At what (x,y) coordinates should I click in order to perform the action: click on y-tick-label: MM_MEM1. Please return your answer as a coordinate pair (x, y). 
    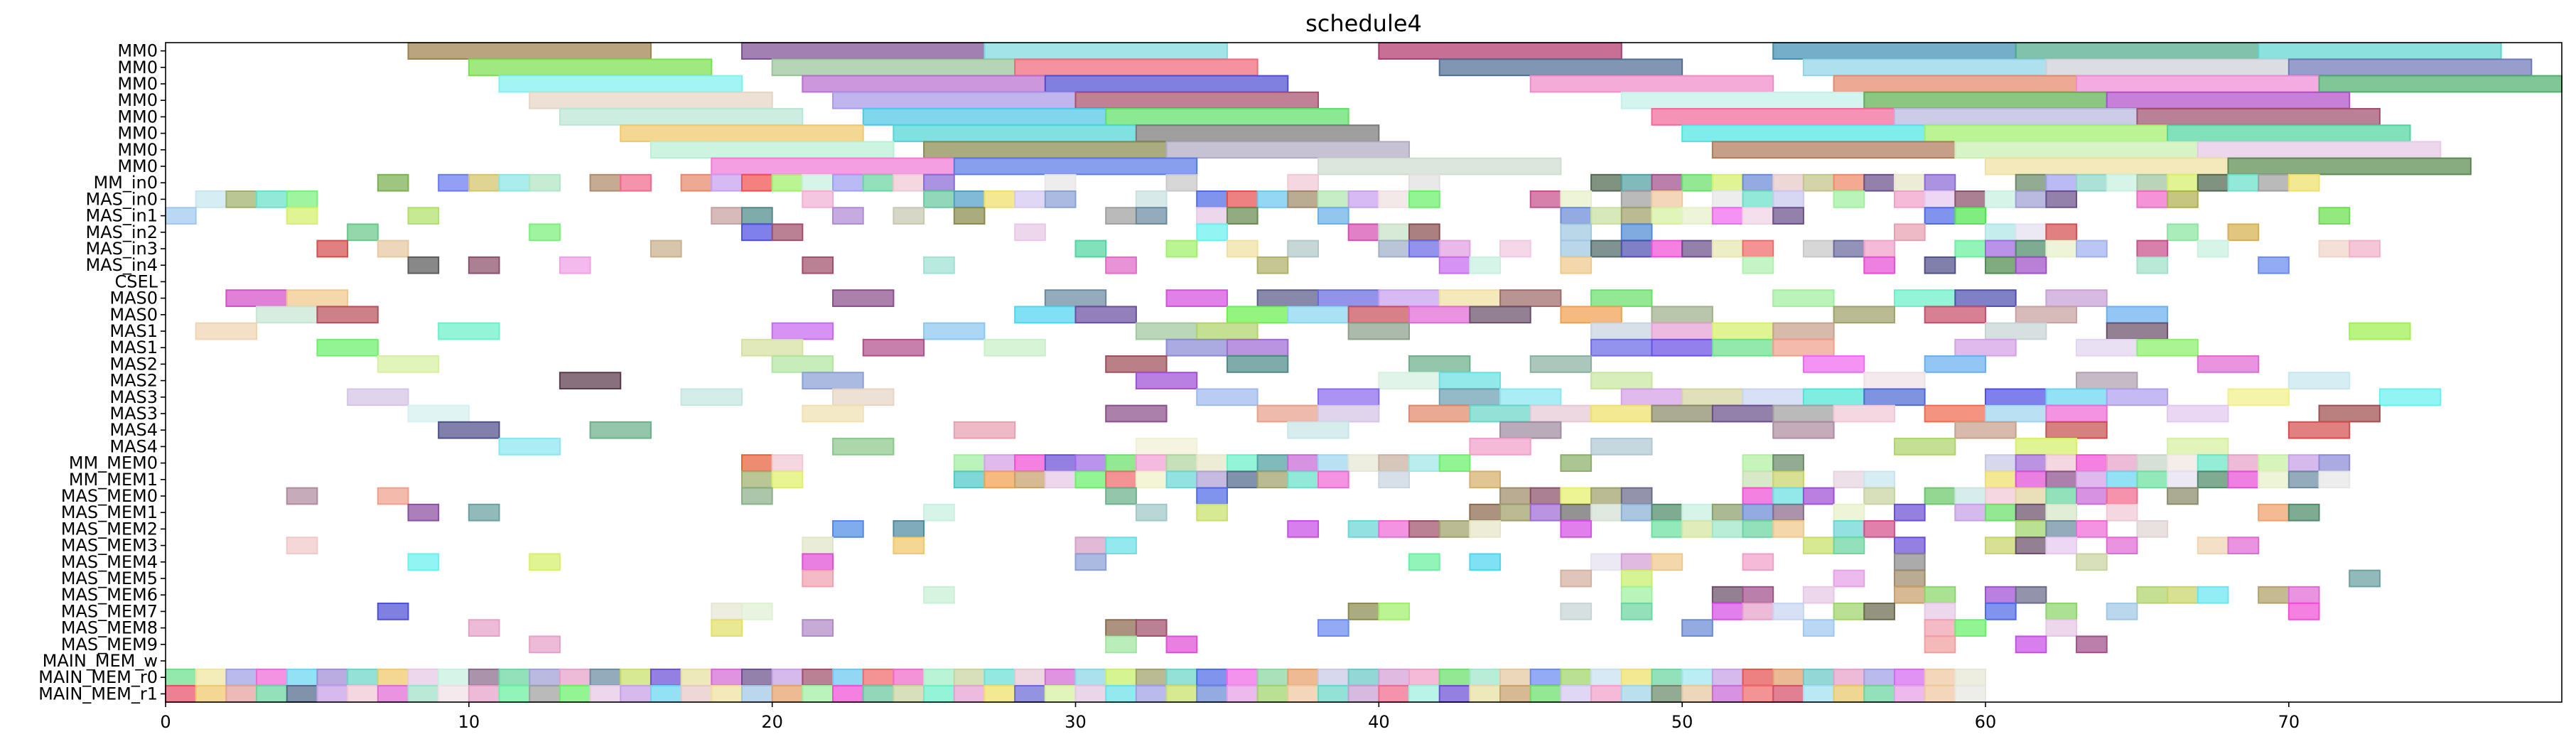
    Looking at the image, I should click on (113, 480).